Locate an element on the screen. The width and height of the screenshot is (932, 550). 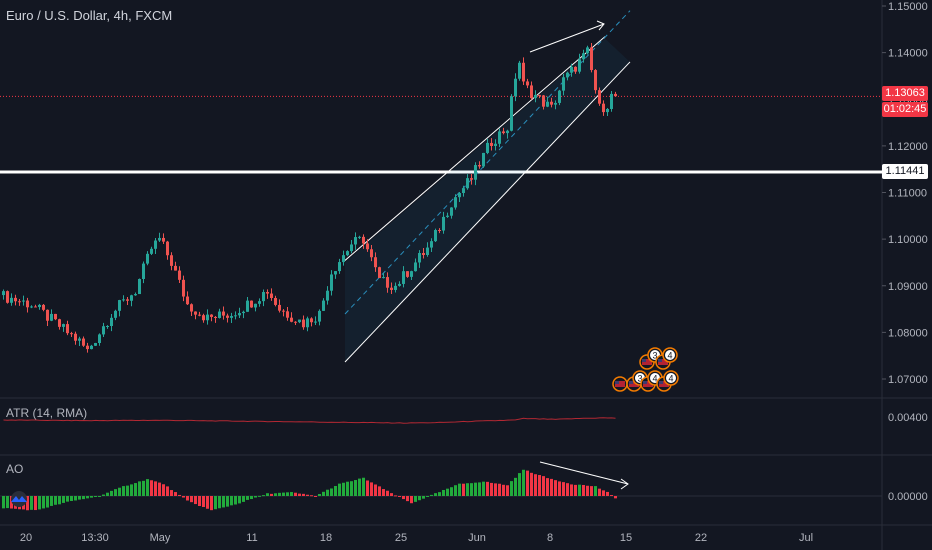
event-count: 4 is located at coordinates (670, 379).